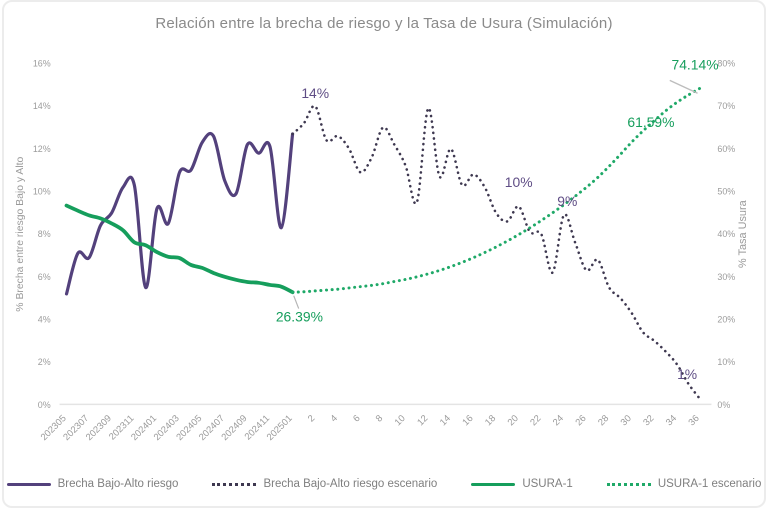  What do you see at coordinates (350, 484) in the screenshot?
I see `legend-label: Brecha Bajo-Alto riesgo escenario` at bounding box center [350, 484].